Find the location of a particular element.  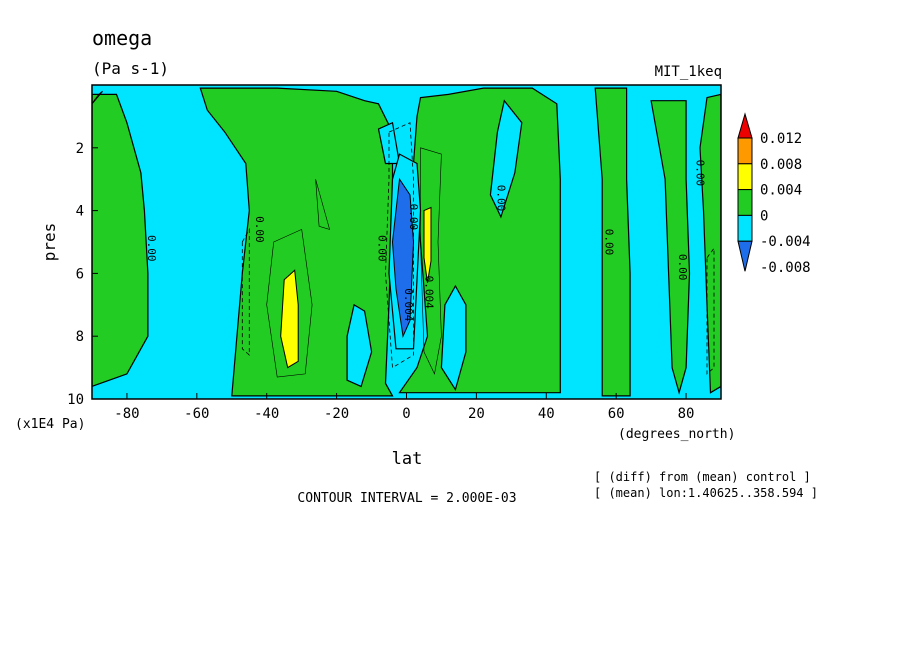

x-axis: -80 -60 -40 -20 0 20 40 60 80 is located at coordinates (404, 407).